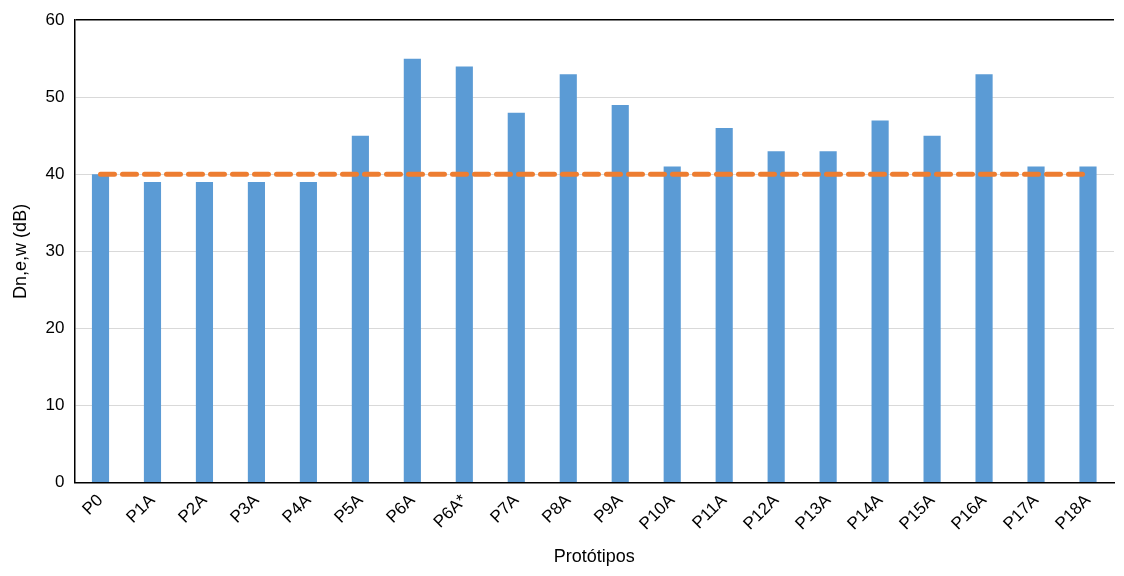  I want to click on y-tick-label: 60, so click(55, 19).